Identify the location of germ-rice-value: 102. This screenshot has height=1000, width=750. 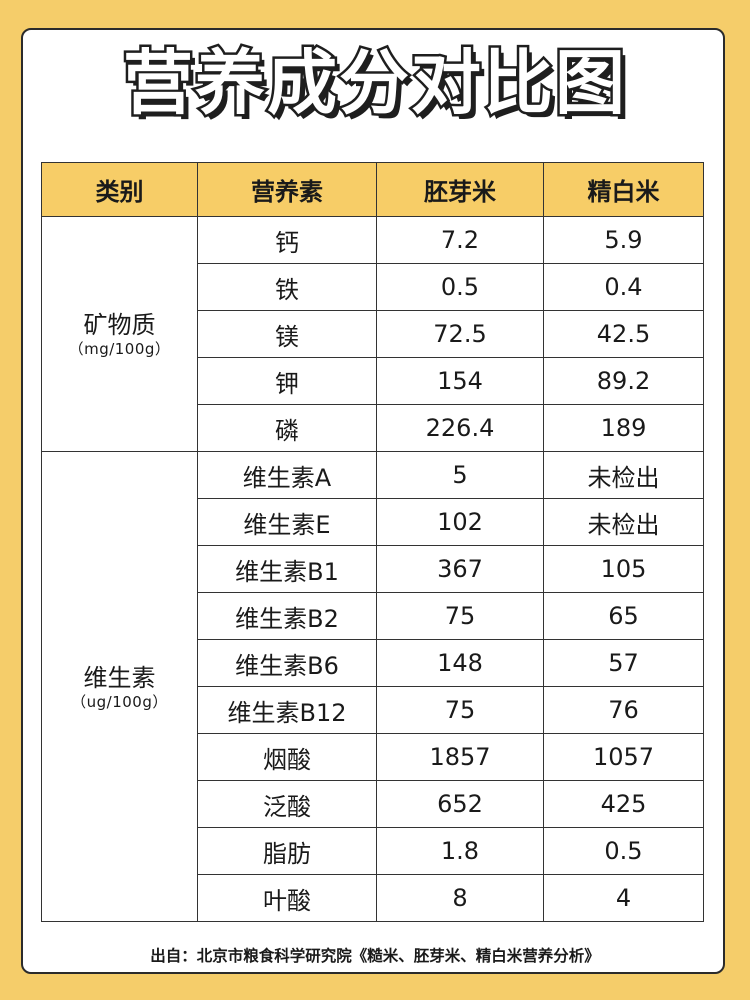
(460, 522).